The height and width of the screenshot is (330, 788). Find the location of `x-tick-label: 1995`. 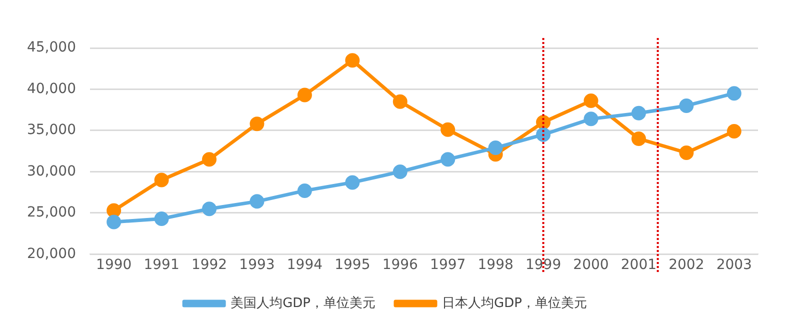

x-tick-label: 1995 is located at coordinates (352, 265).